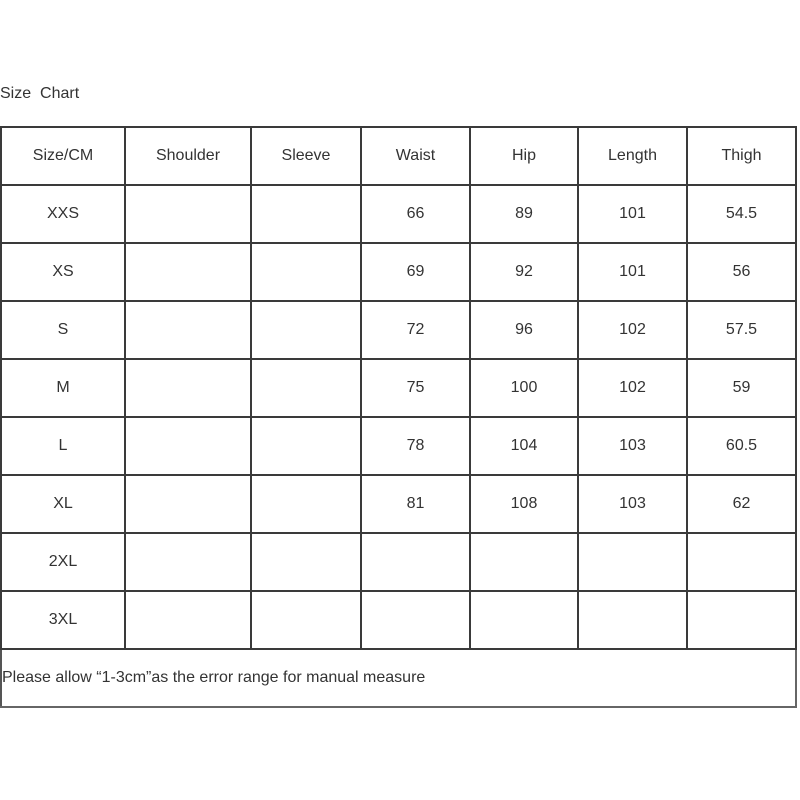  I want to click on table-cell: 100, so click(524, 388).